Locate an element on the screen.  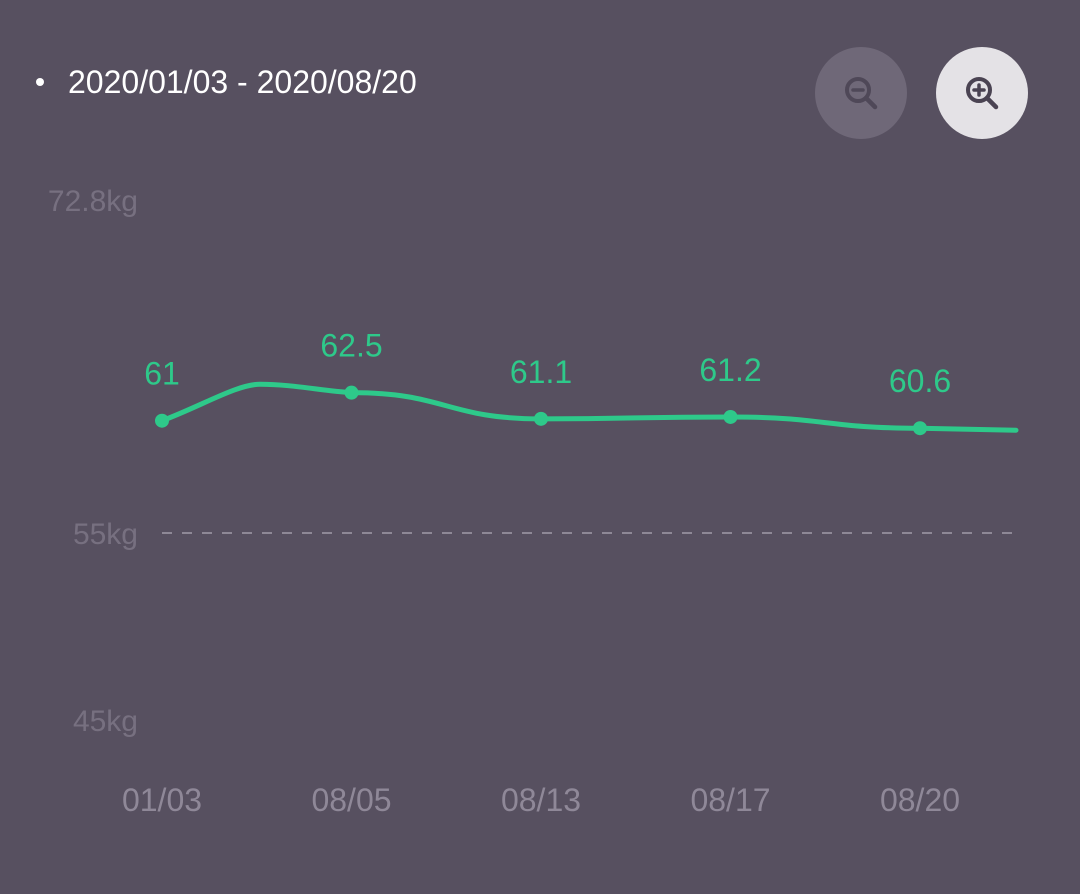
y-tick-label: 55kg is located at coordinates (105, 534).